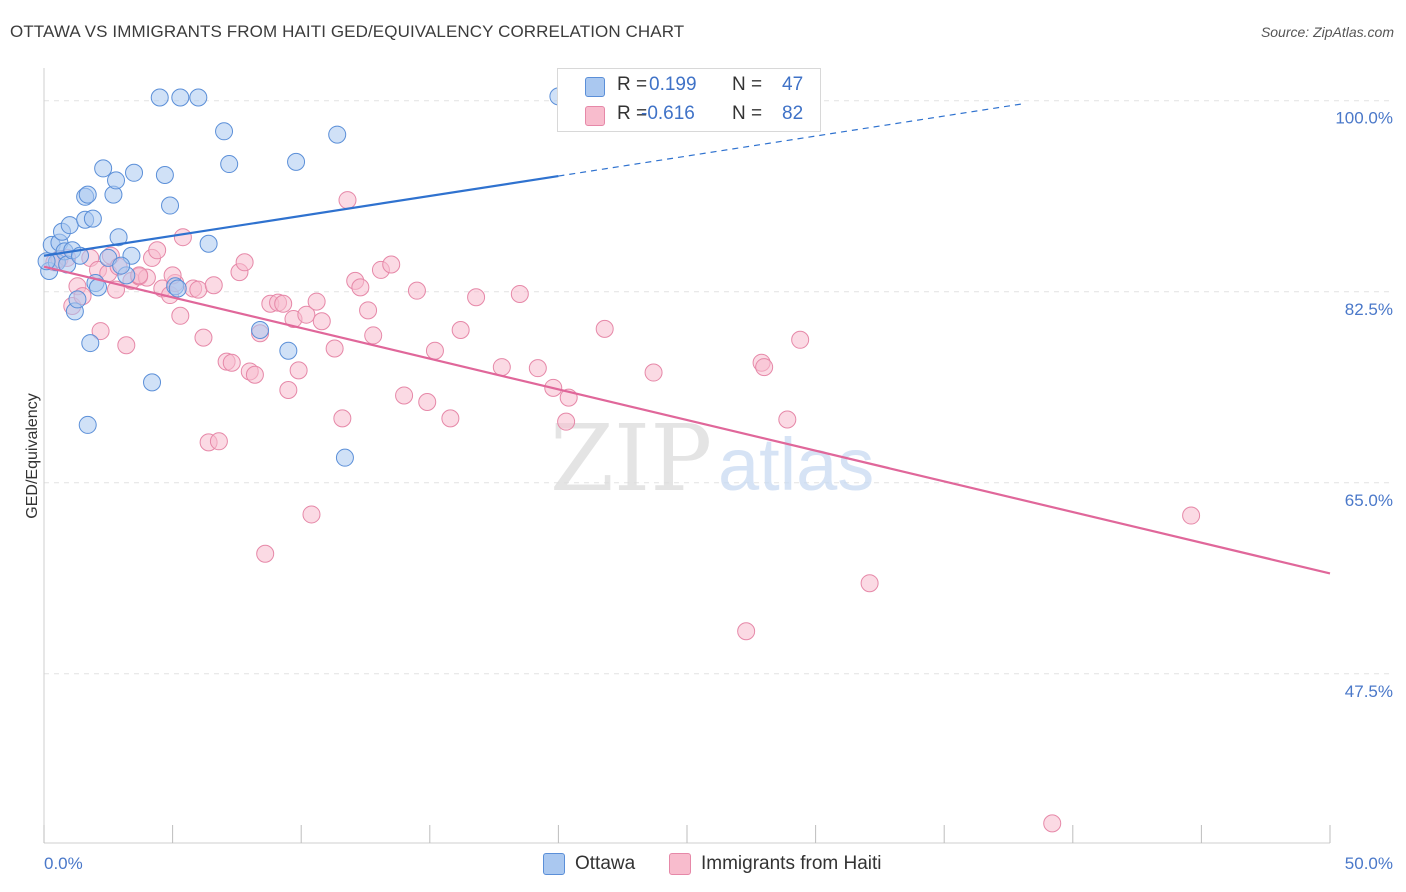 The height and width of the screenshot is (892, 1406). Describe the element at coordinates (301, 215) in the screenshot. I see `ottawa-trendline` at that location.